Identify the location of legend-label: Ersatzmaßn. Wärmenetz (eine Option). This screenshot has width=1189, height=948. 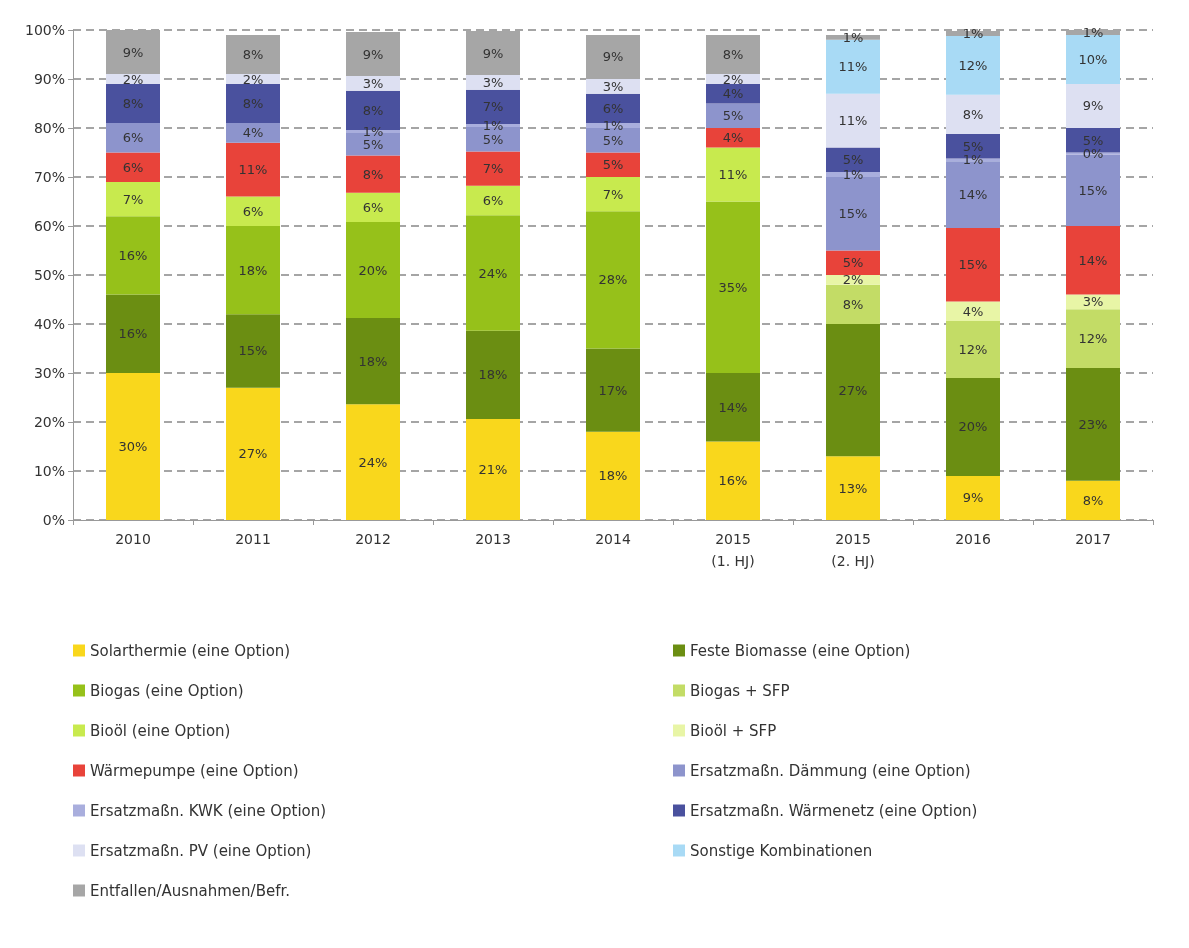
(834, 810).